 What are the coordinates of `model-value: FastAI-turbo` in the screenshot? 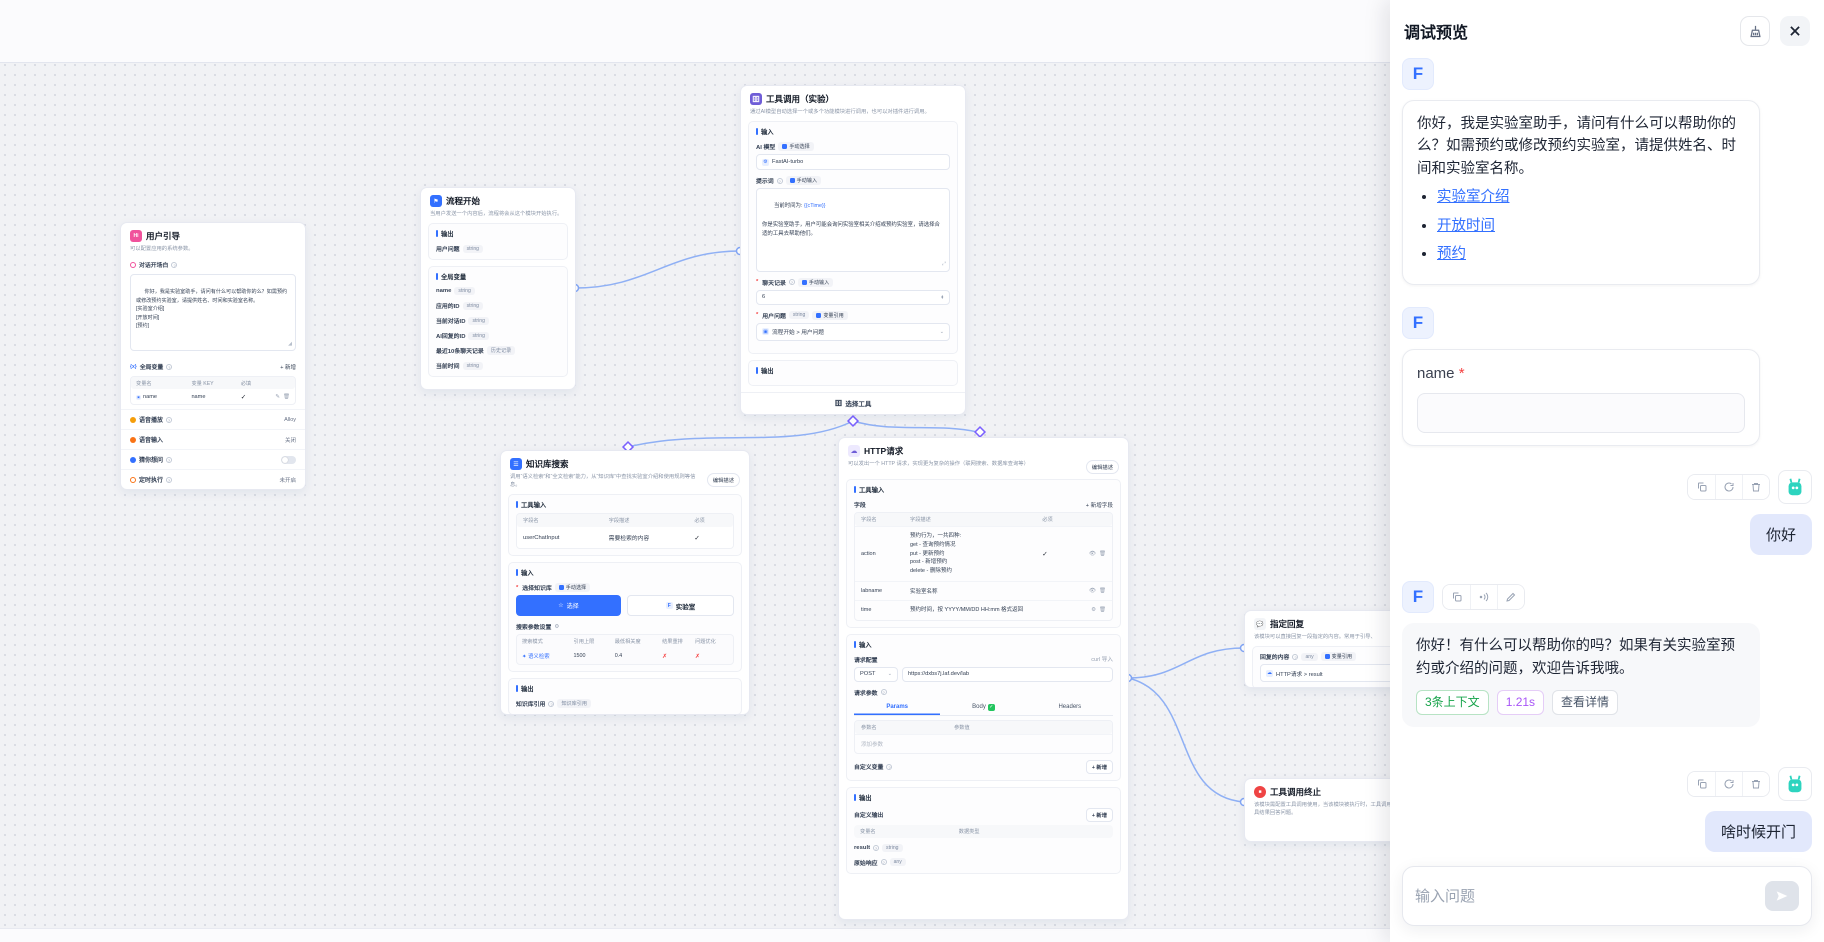 It's located at (788, 162).